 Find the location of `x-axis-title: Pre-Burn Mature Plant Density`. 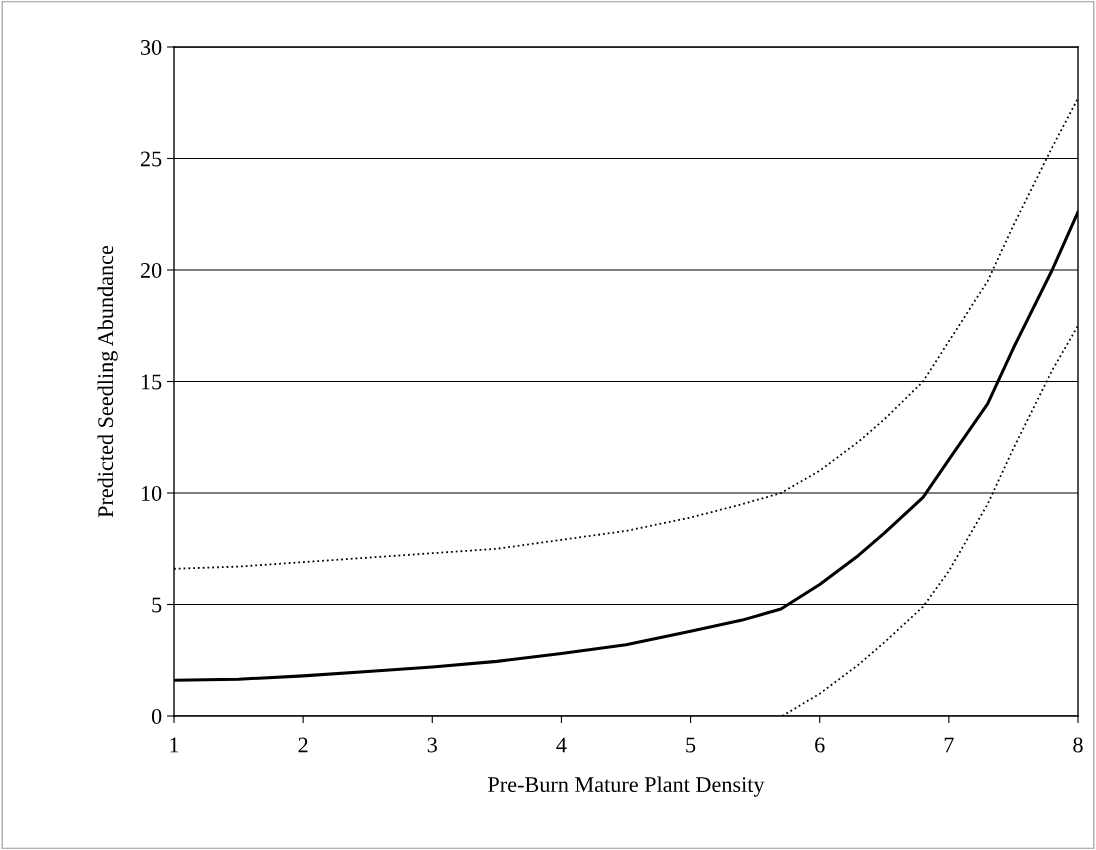

x-axis-title: Pre-Burn Mature Plant Density is located at coordinates (626, 786).